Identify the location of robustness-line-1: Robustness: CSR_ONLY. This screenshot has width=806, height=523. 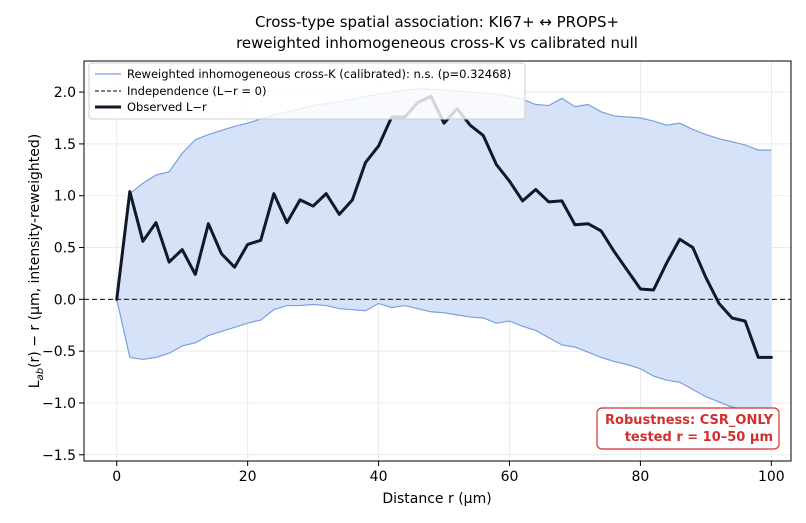
(689, 420).